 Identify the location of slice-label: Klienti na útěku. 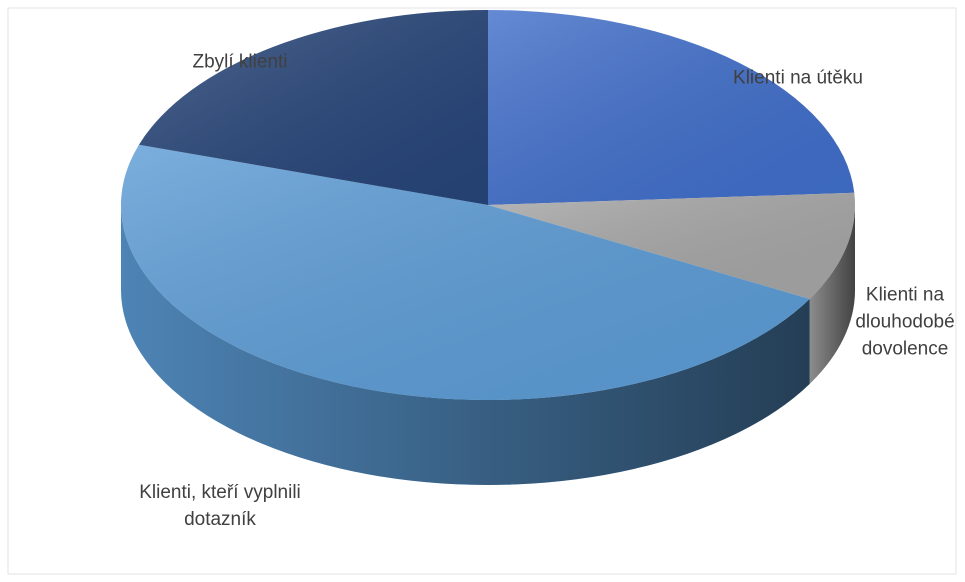
(798, 78).